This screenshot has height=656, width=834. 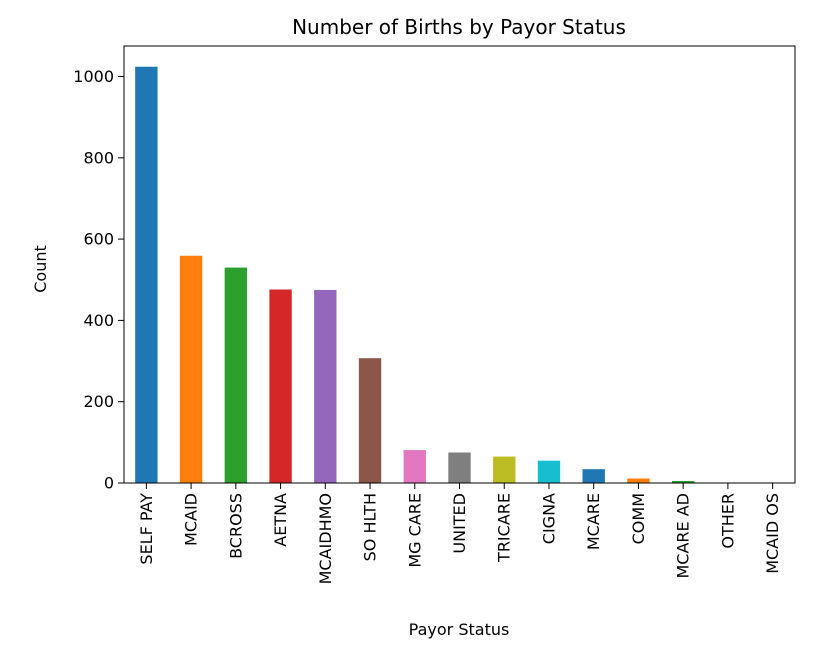 What do you see at coordinates (548, 518) in the screenshot?
I see `x-tick-label: CIGNA` at bounding box center [548, 518].